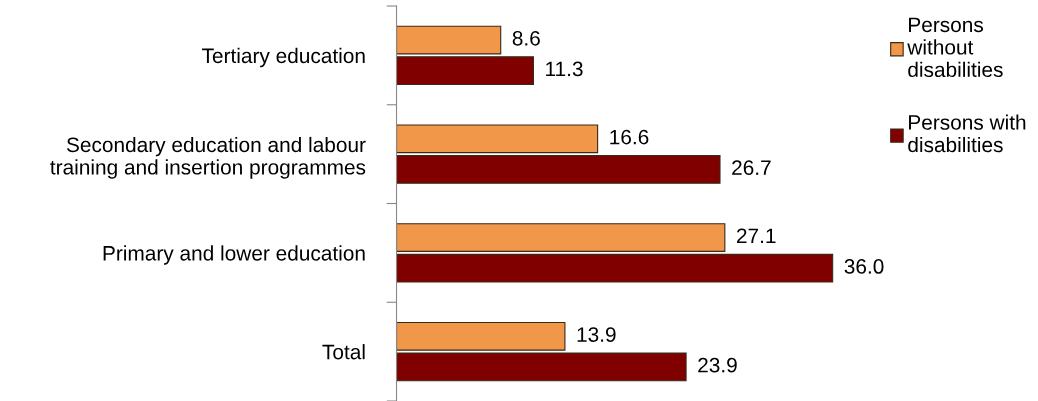 The width and height of the screenshot is (1038, 401). Describe the element at coordinates (283, 57) in the screenshot. I see `y-tick-label: Tertiary education` at that location.